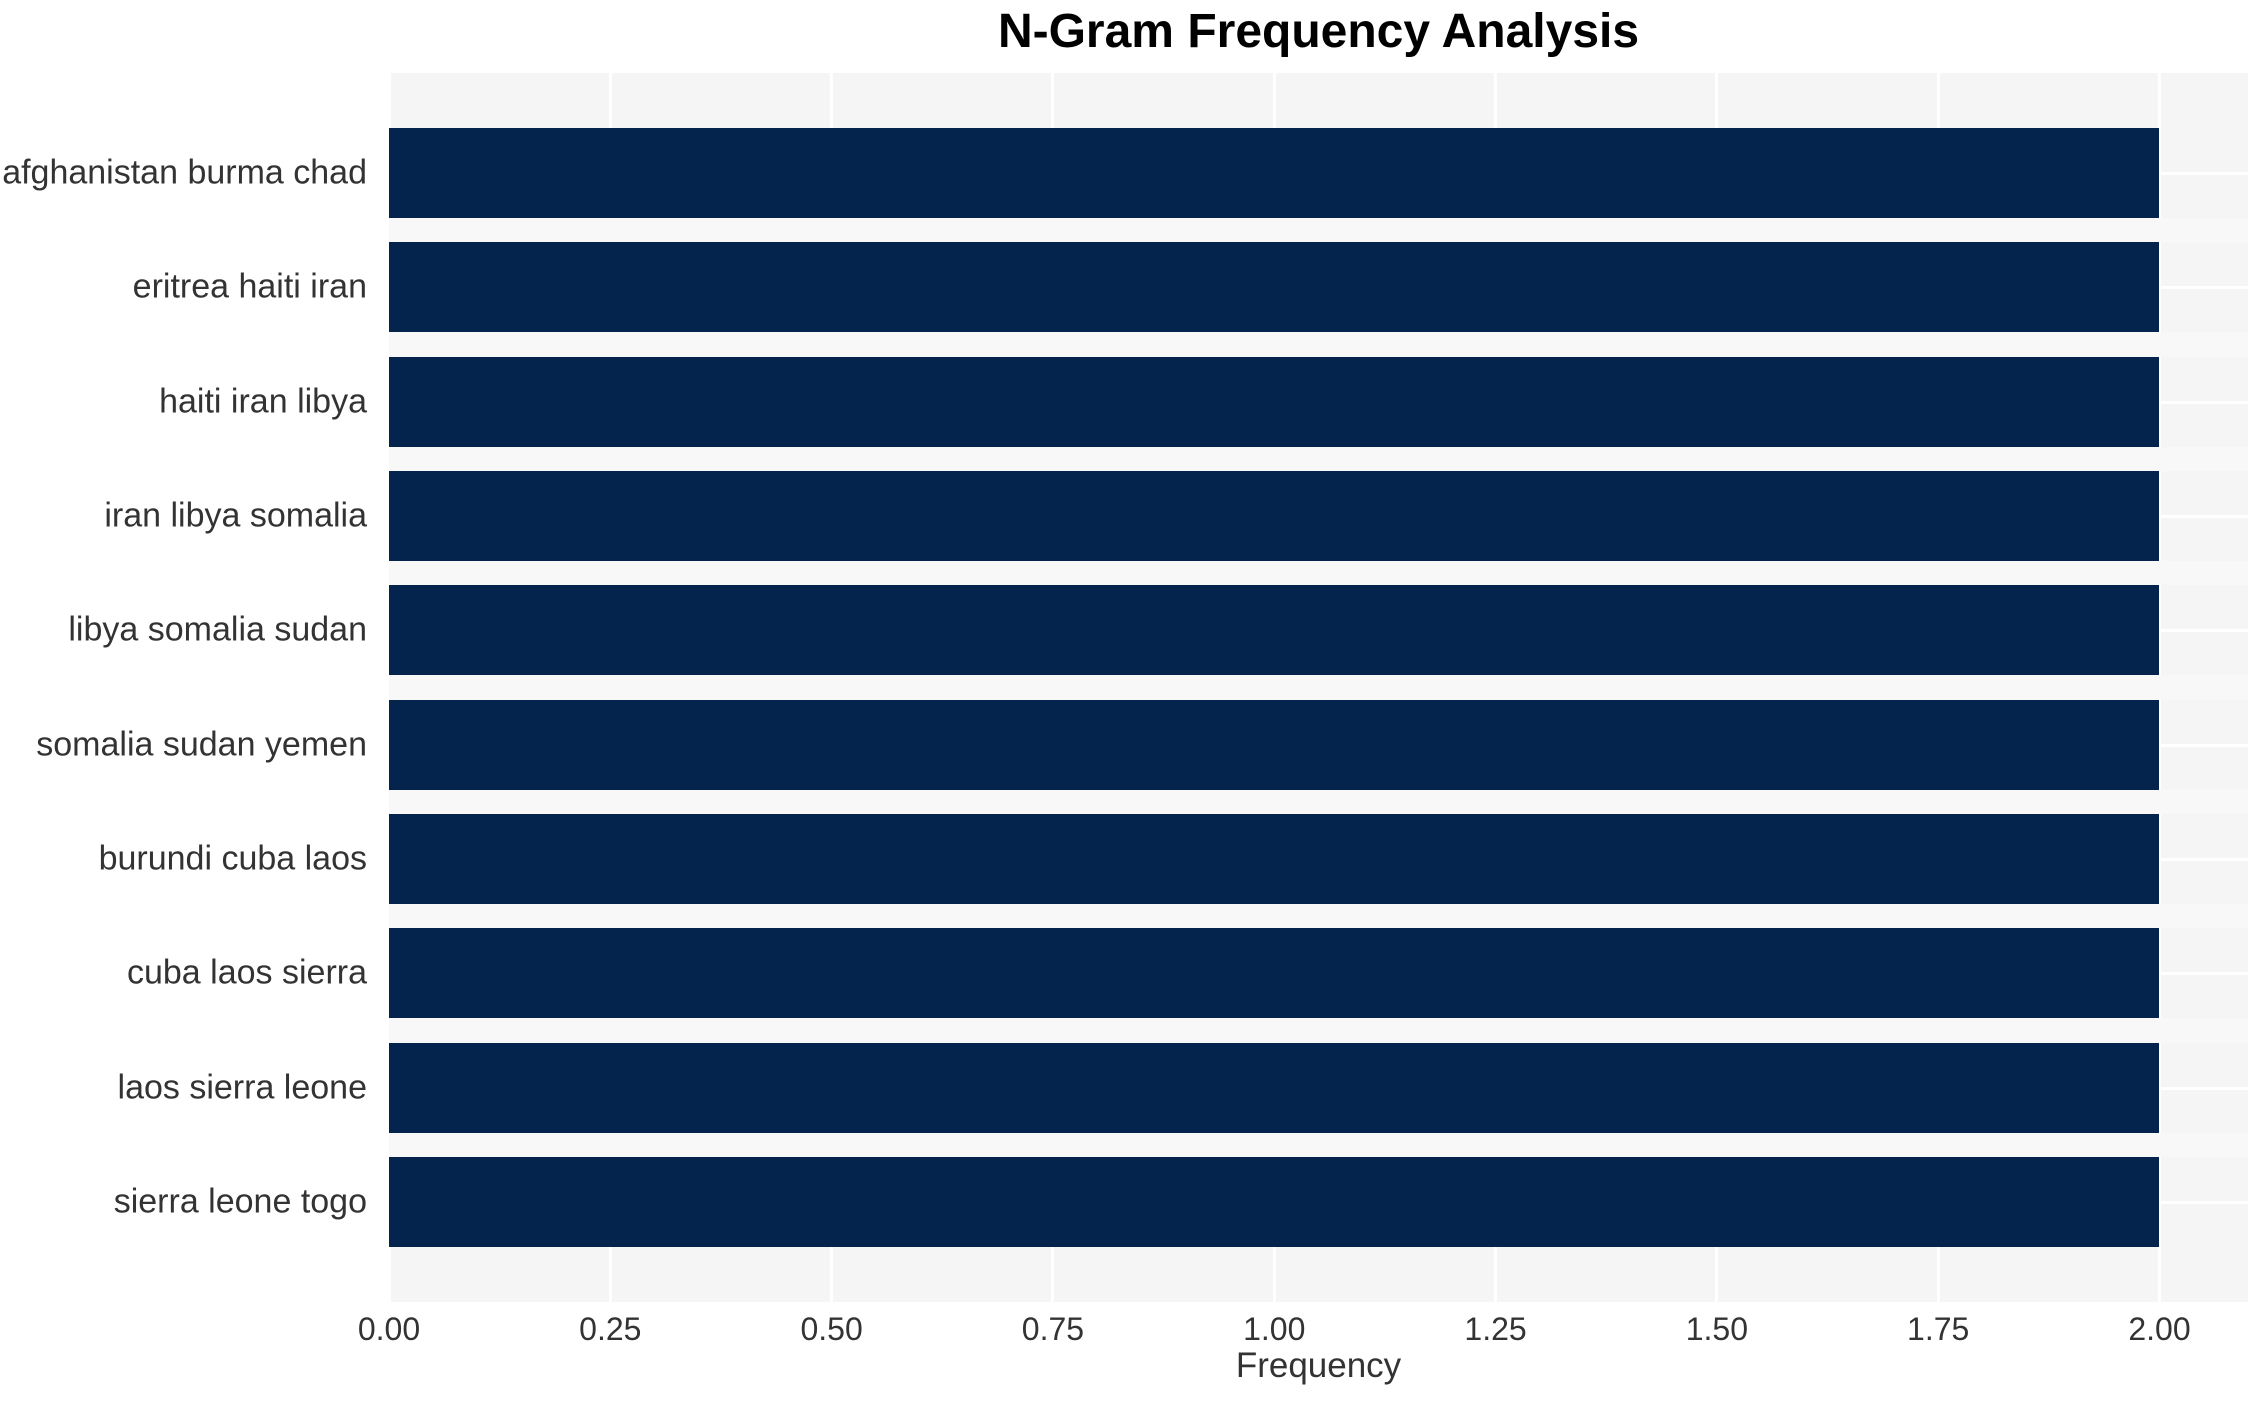  I want to click on x-tick-label: 1.75, so click(1938, 1329).